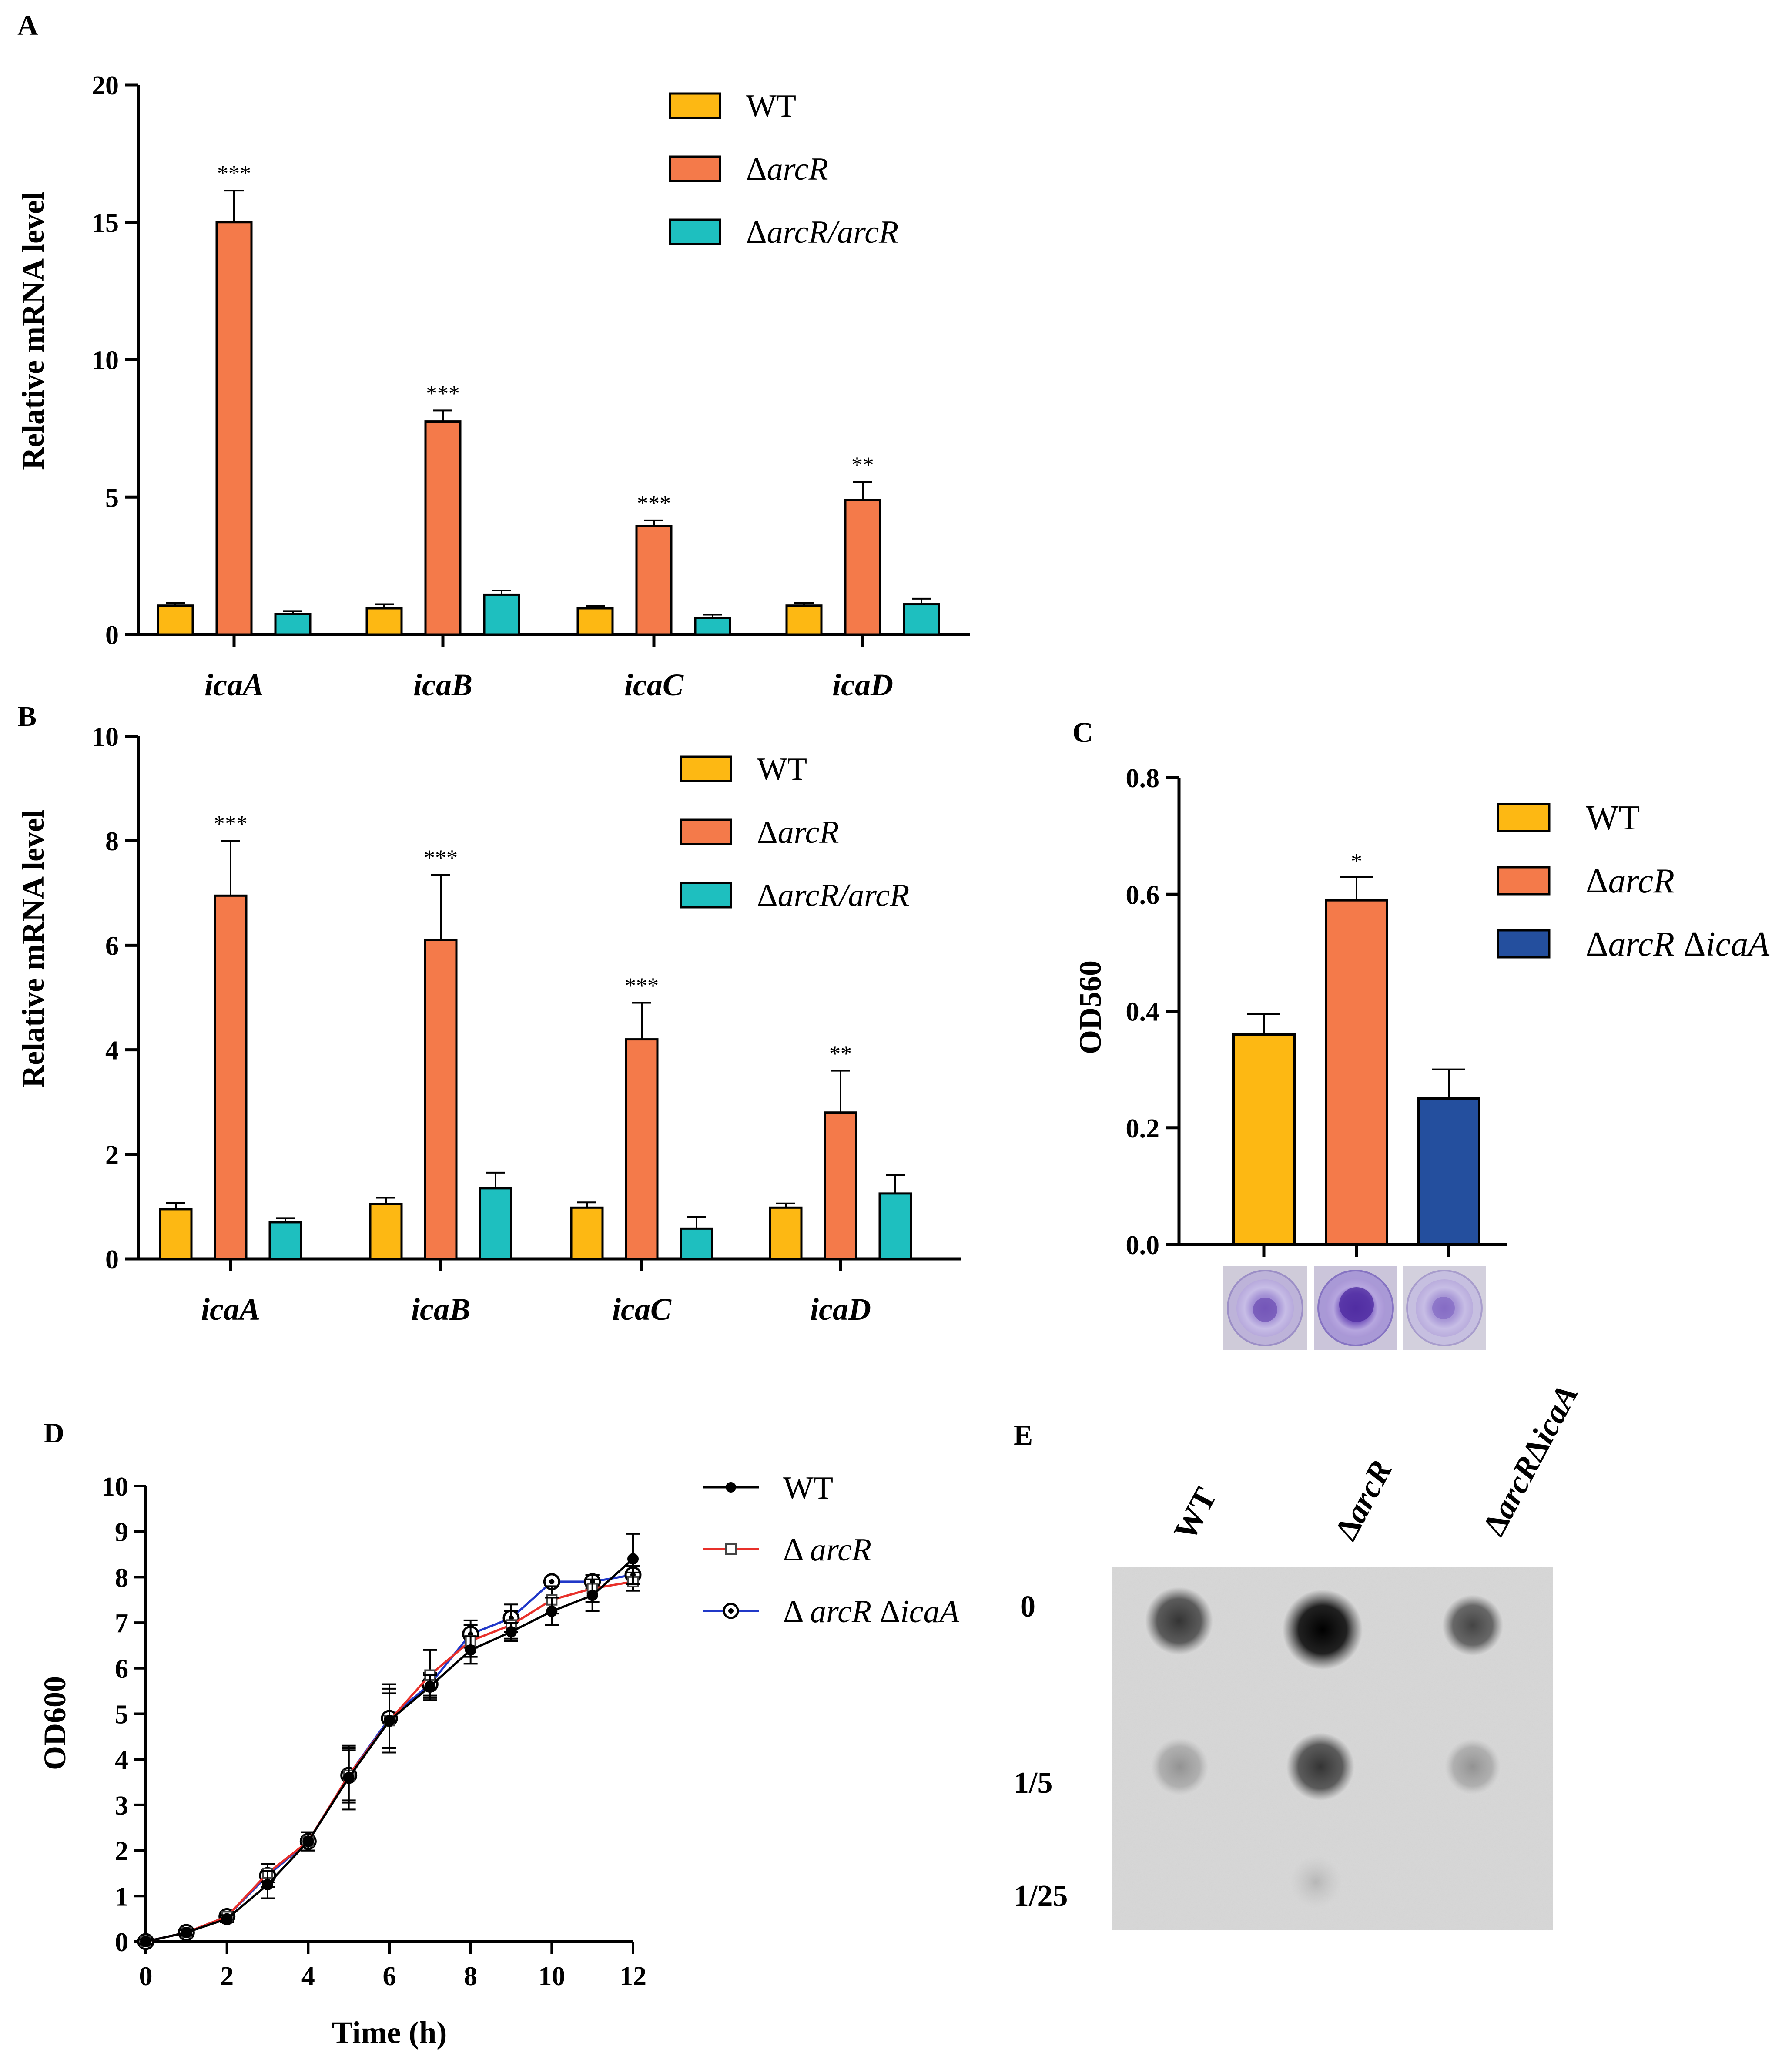  What do you see at coordinates (1265, 1308) in the screenshot?
I see `well-photo-wt` at bounding box center [1265, 1308].